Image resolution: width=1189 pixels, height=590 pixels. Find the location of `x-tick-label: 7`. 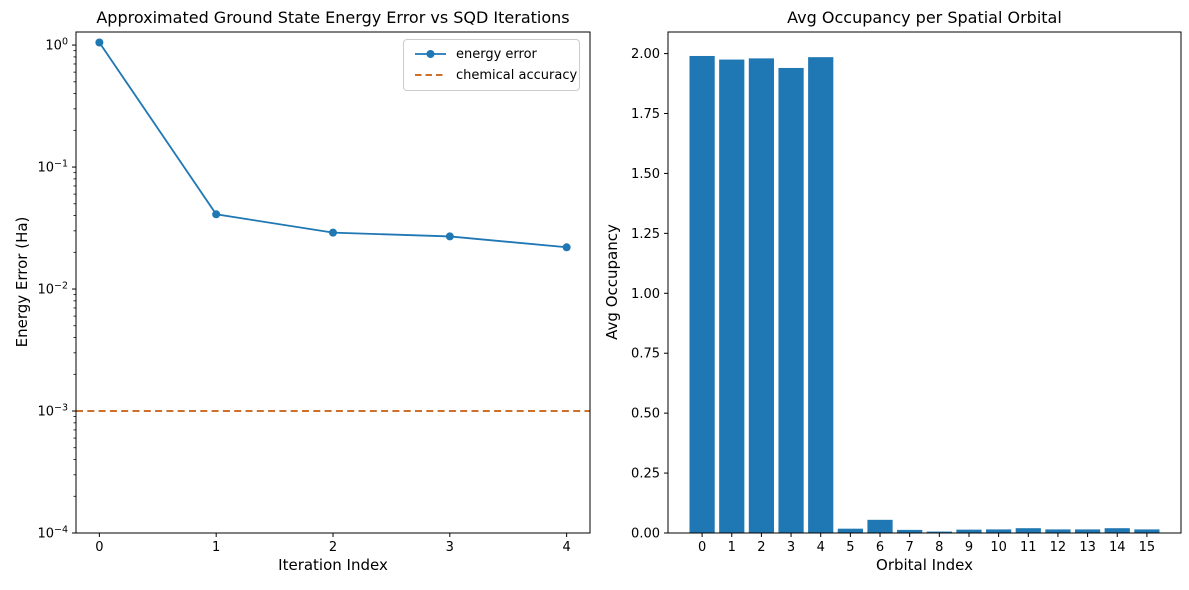

x-tick-label: 7 is located at coordinates (910, 547).